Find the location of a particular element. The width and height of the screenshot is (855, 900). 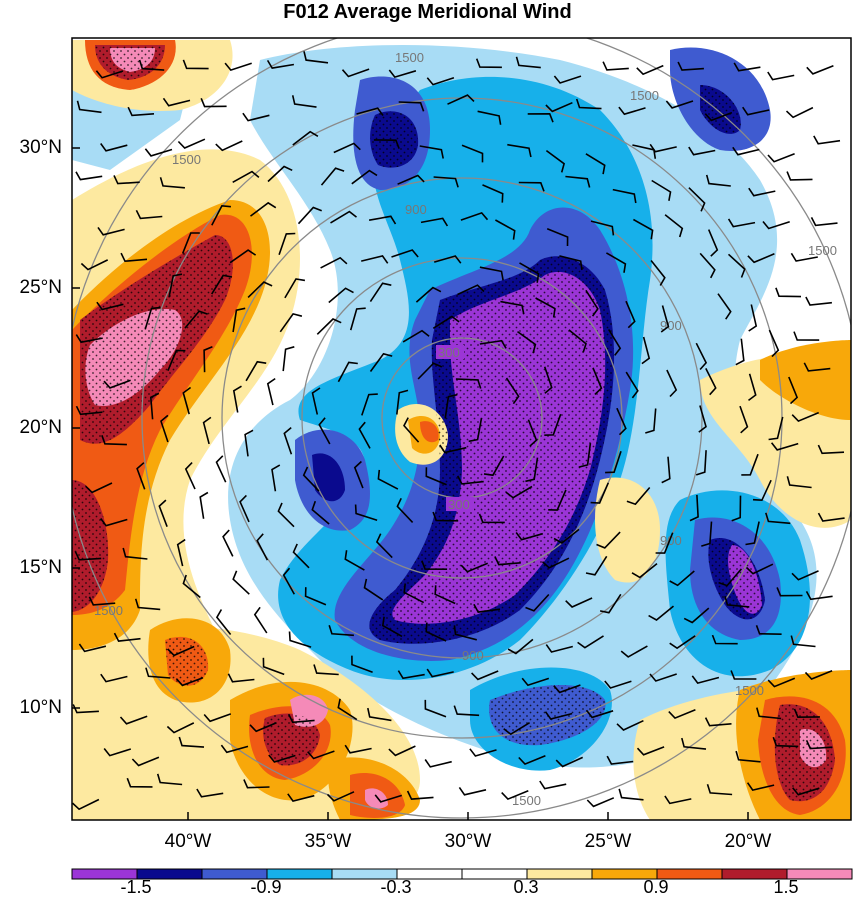

map-title: F012 Average Meridional Wind is located at coordinates (427, 12).